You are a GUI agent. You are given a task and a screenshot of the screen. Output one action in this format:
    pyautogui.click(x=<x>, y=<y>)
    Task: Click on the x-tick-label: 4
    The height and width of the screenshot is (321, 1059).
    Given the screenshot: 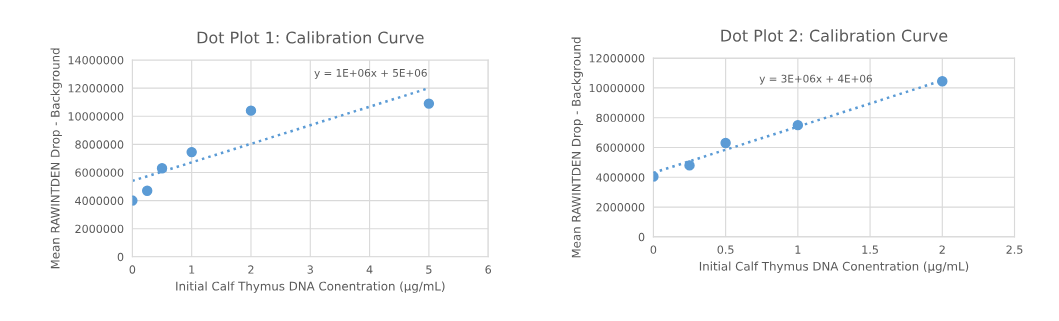 What is the action you would take?
    pyautogui.click(x=369, y=269)
    